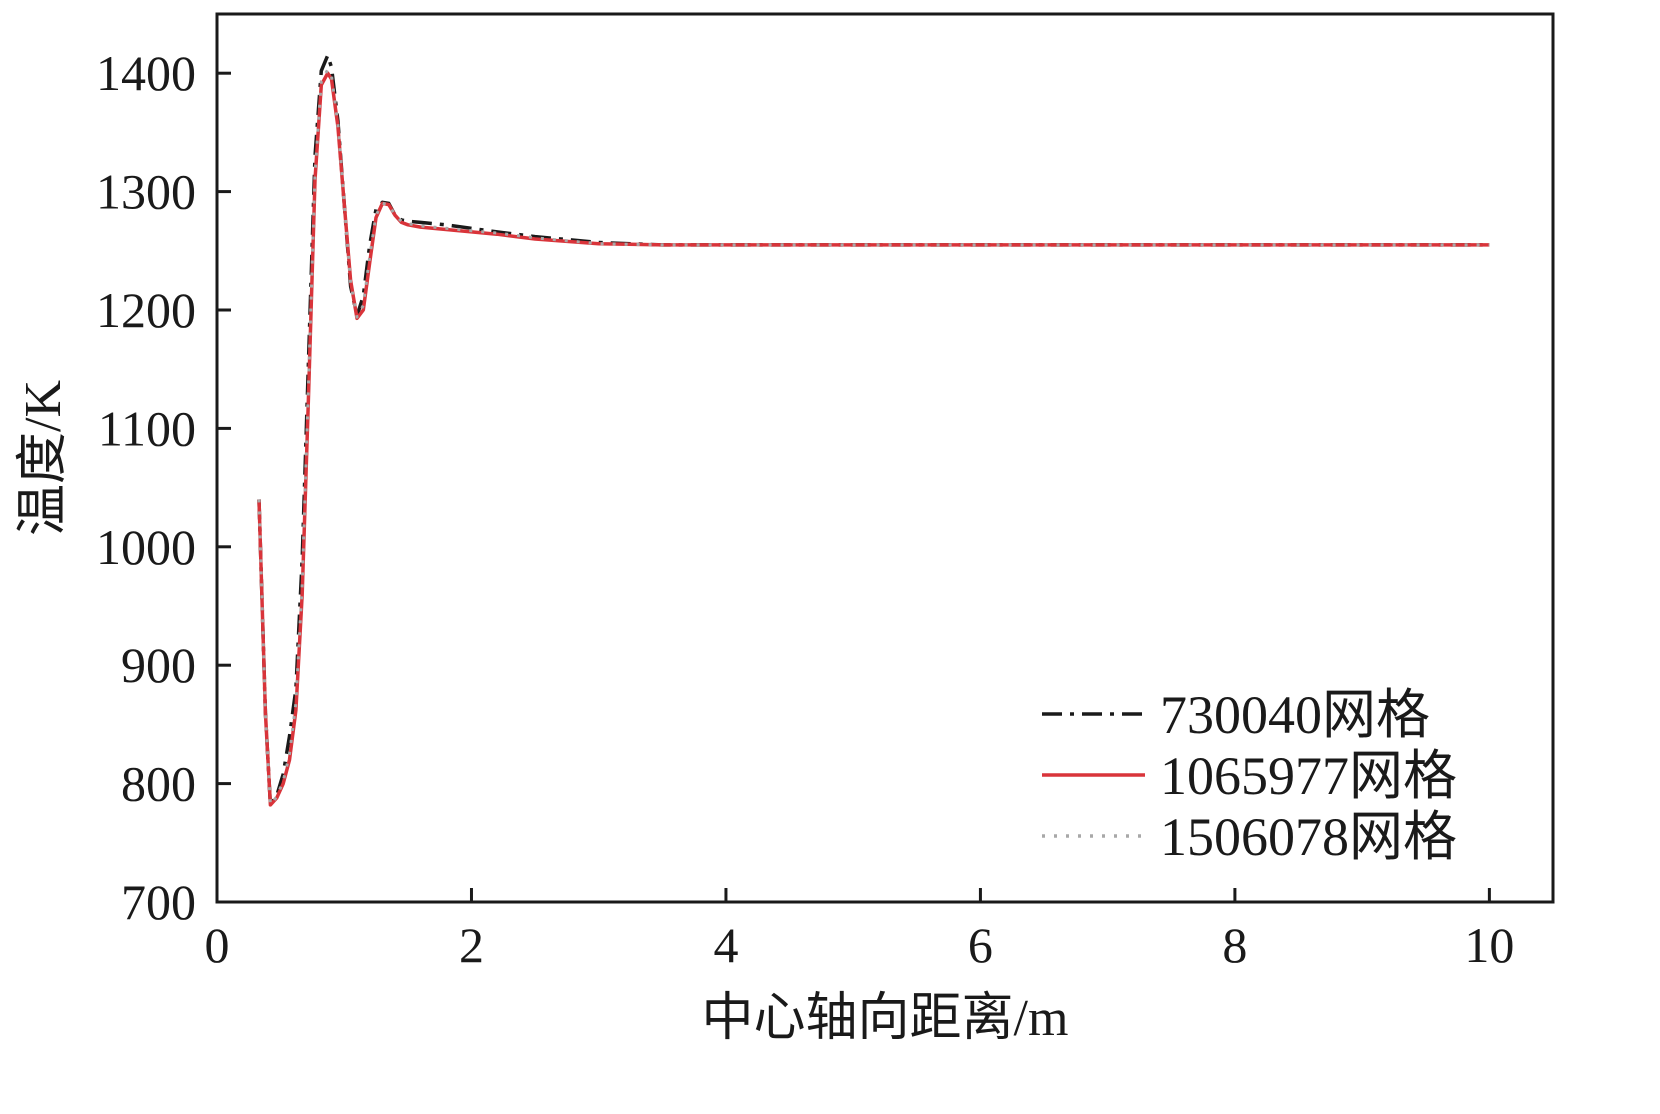  Describe the element at coordinates (158, 665) in the screenshot. I see `y-tick-label: 900` at that location.